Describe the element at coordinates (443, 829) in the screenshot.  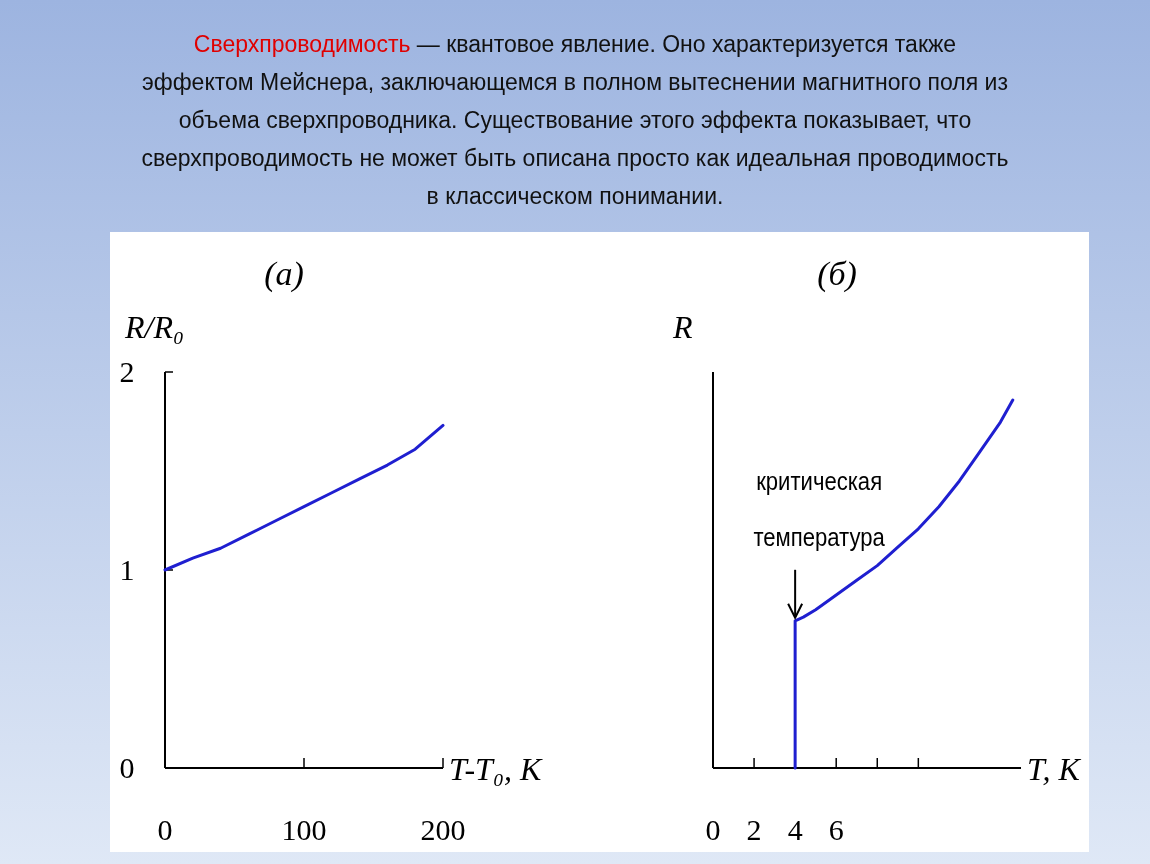
I see `x-tick-label: 200` at that location.